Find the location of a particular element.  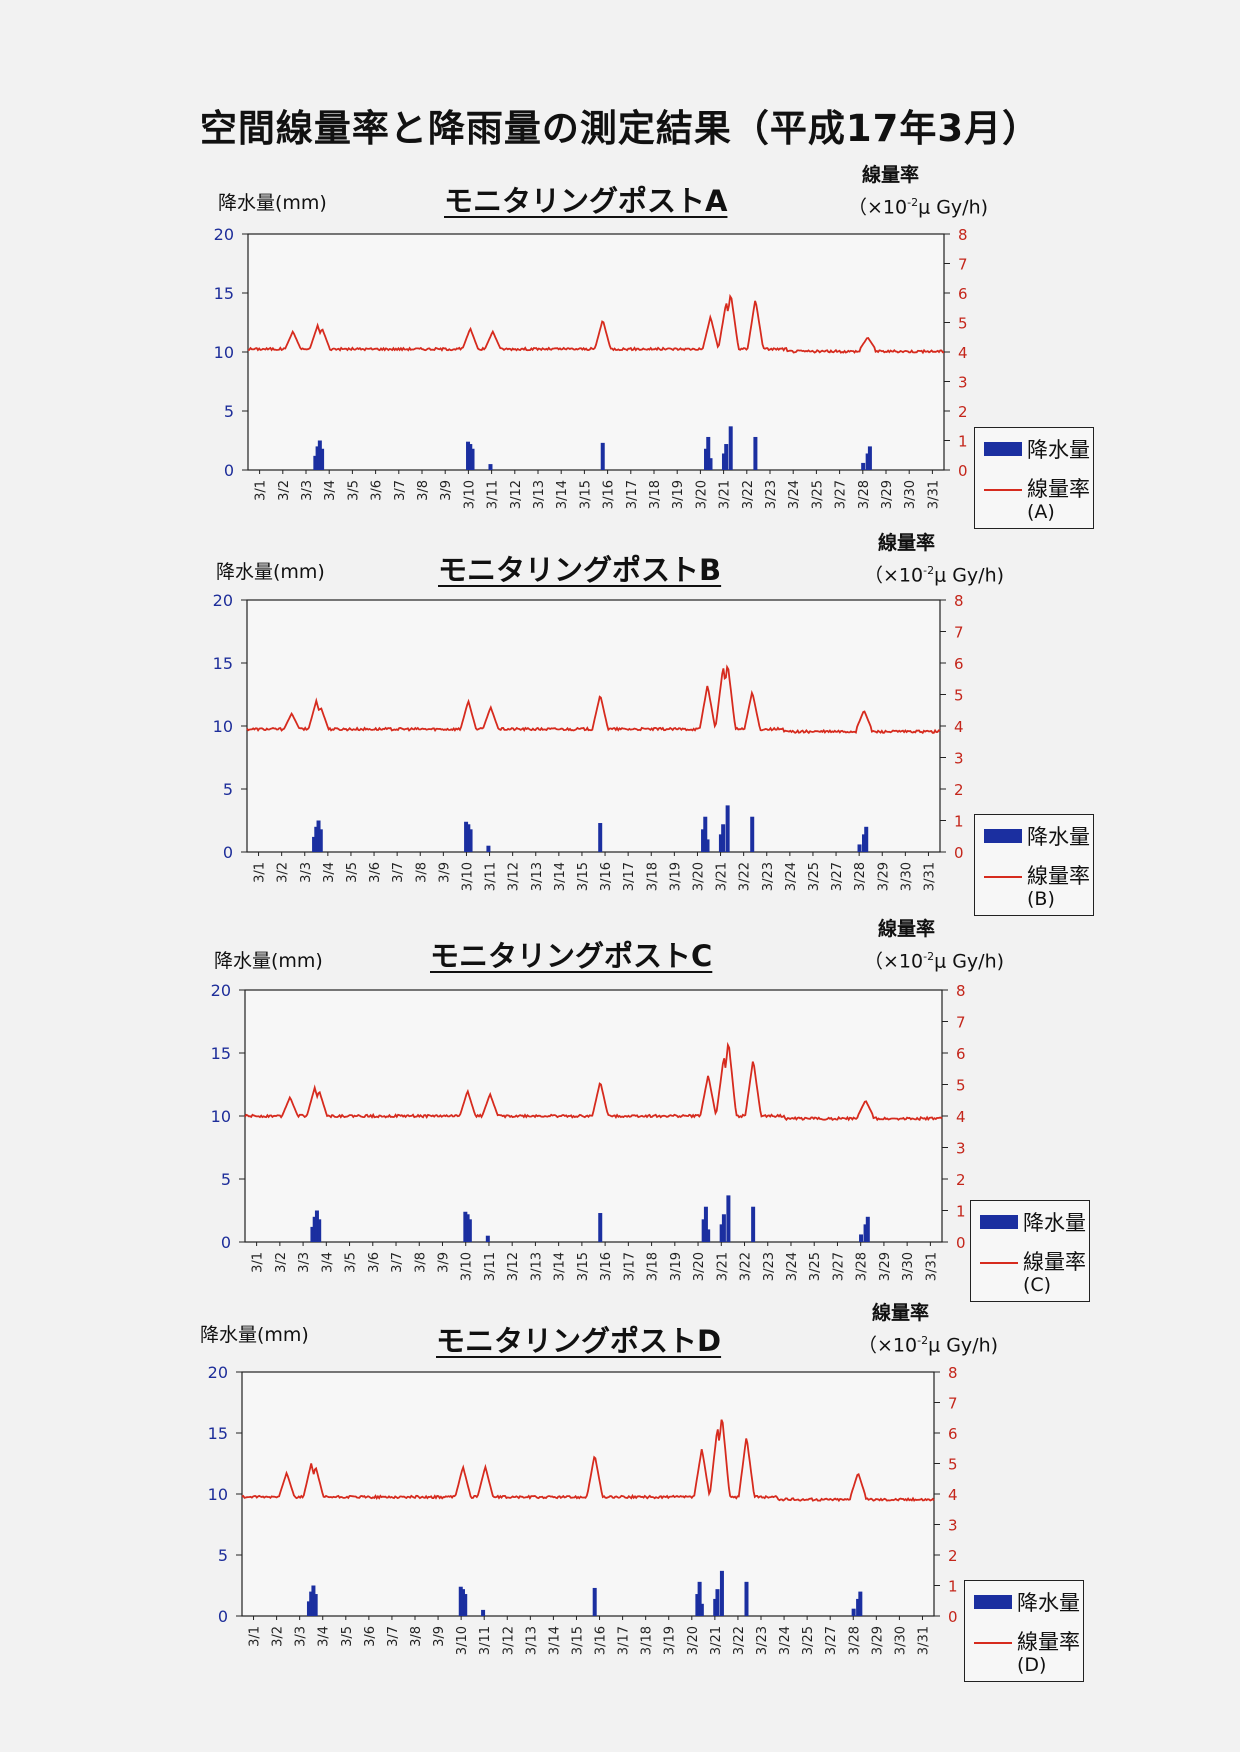

x-tick-label: 3/12 is located at coordinates (508, 1640).